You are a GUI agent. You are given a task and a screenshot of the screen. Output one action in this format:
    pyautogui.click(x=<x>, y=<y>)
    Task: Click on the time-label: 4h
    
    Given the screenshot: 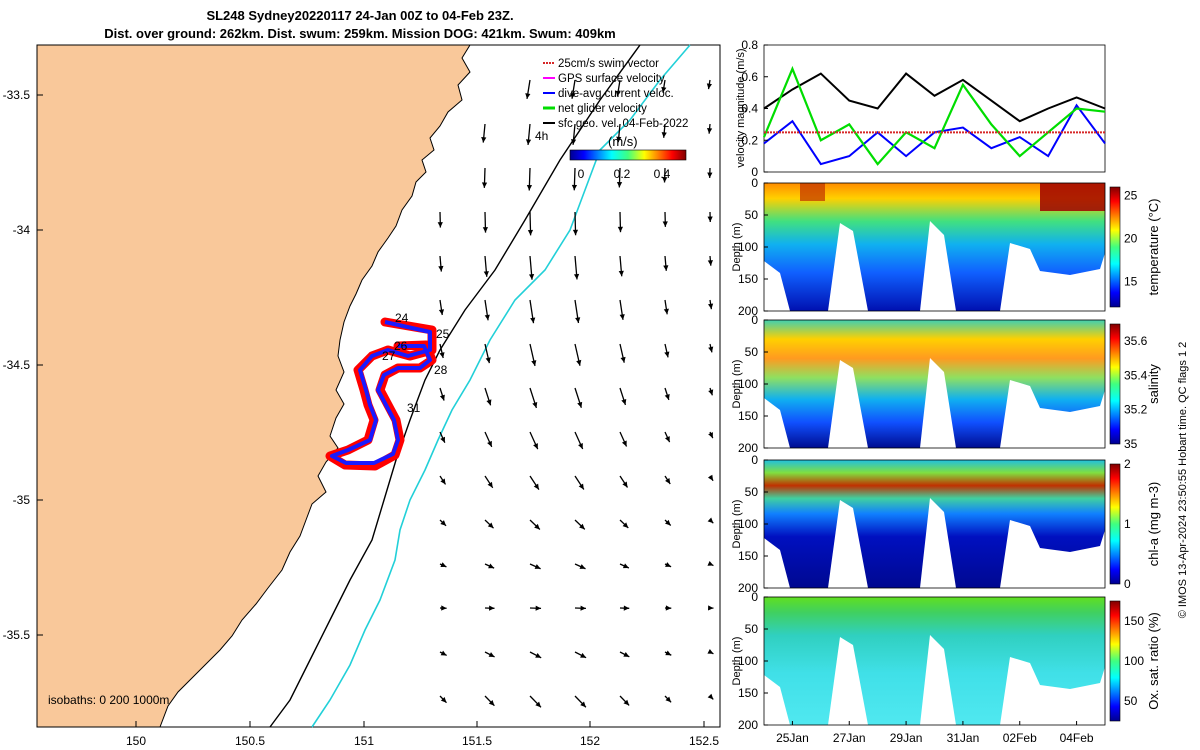 What is the action you would take?
    pyautogui.click(x=541, y=136)
    